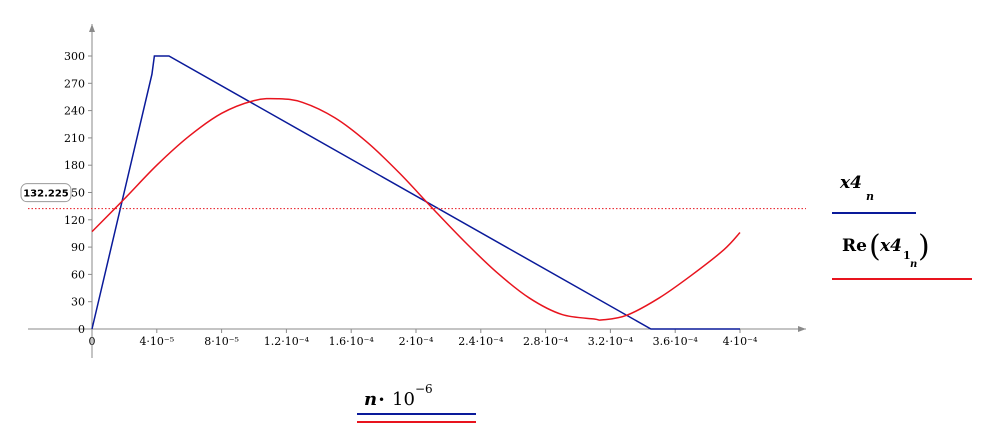 Image resolution: width=999 pixels, height=441 pixels. What do you see at coordinates (74, 165) in the screenshot?
I see `y-tick-label: 180` at bounding box center [74, 165].